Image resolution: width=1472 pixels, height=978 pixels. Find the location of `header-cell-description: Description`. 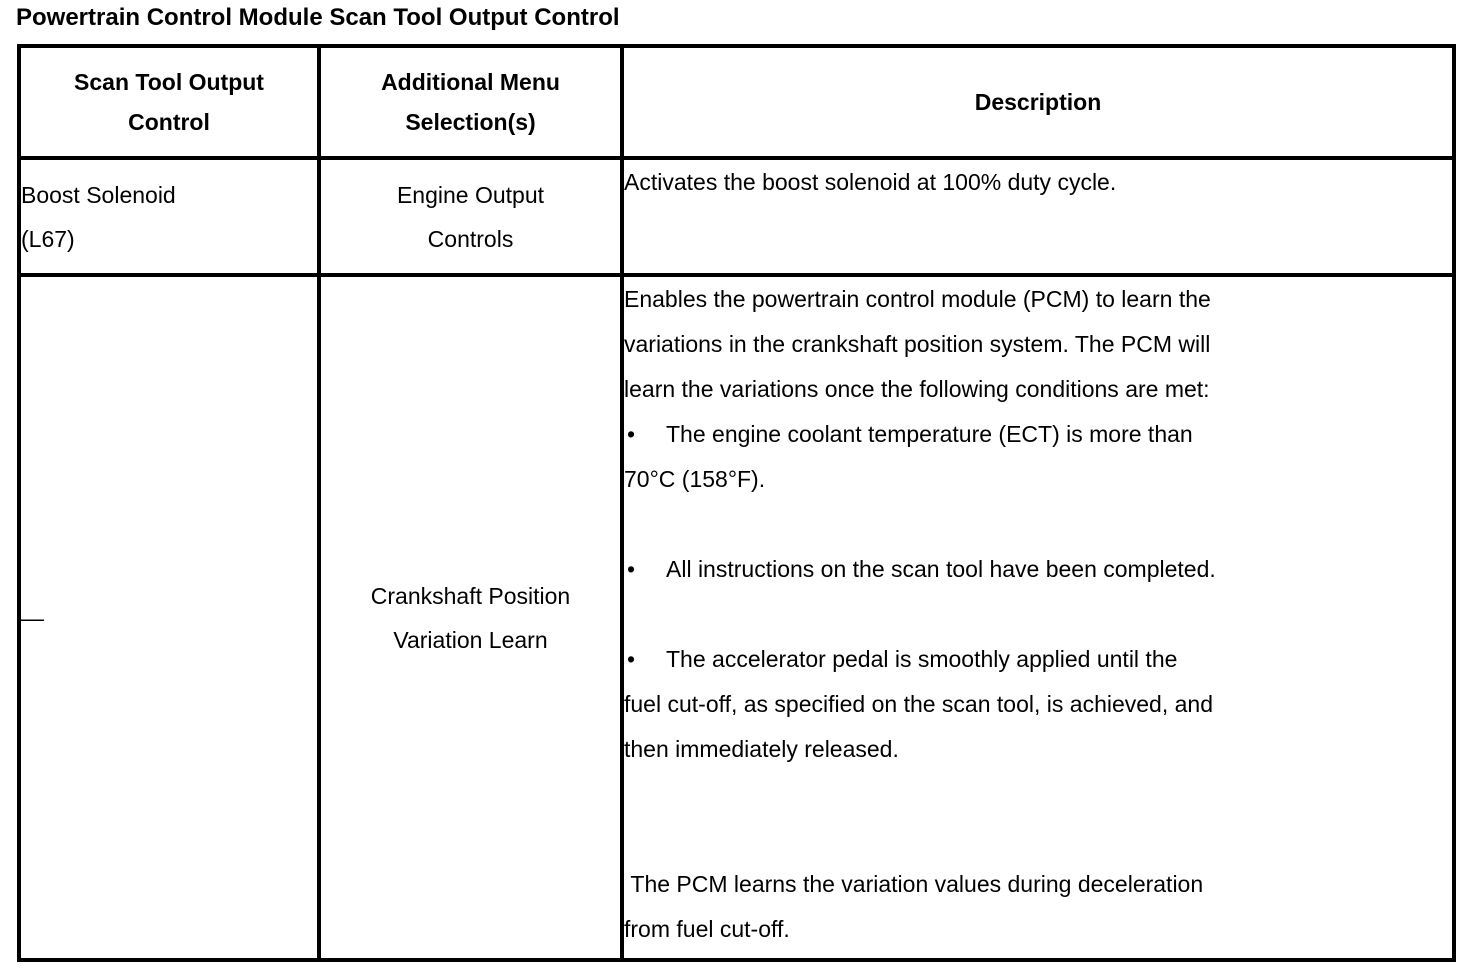

header-cell-description: Description is located at coordinates (1038, 102).